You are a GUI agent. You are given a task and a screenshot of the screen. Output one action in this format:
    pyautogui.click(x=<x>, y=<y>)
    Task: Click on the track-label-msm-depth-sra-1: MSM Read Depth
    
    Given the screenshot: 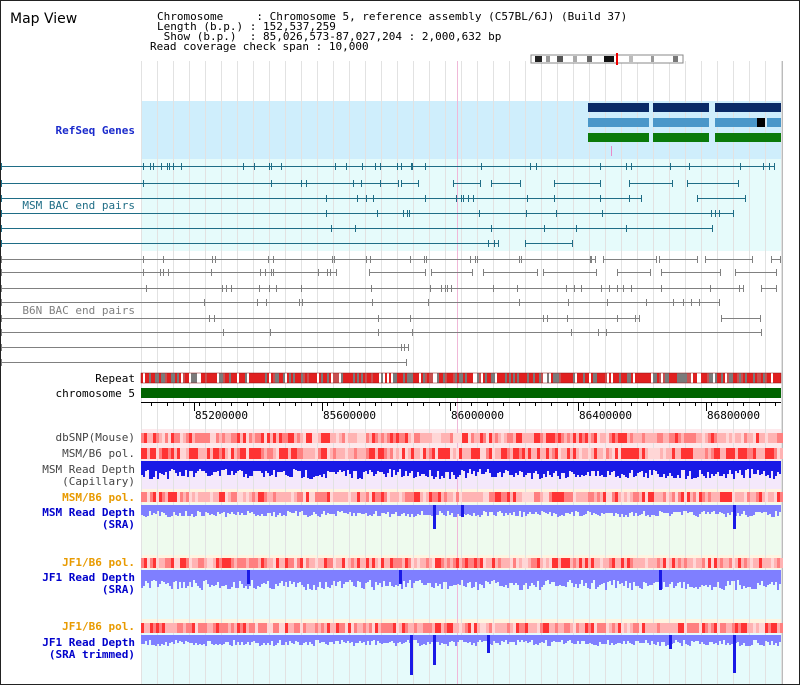 What is the action you would take?
    pyautogui.click(x=88, y=512)
    